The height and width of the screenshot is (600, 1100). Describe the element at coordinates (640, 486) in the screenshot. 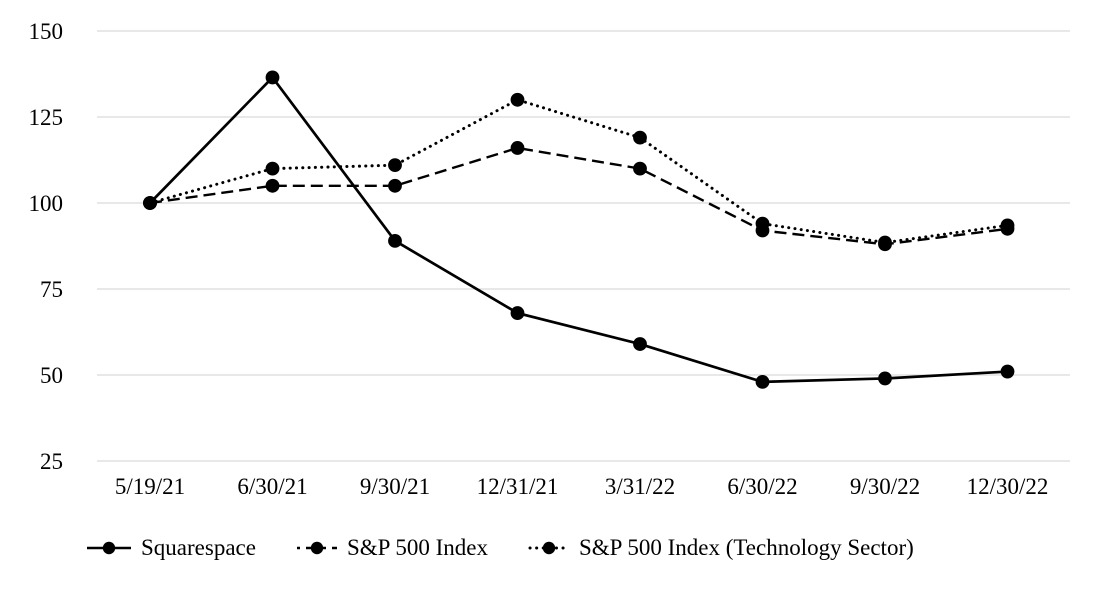

I see `x-tick-label: 3/31/22` at that location.